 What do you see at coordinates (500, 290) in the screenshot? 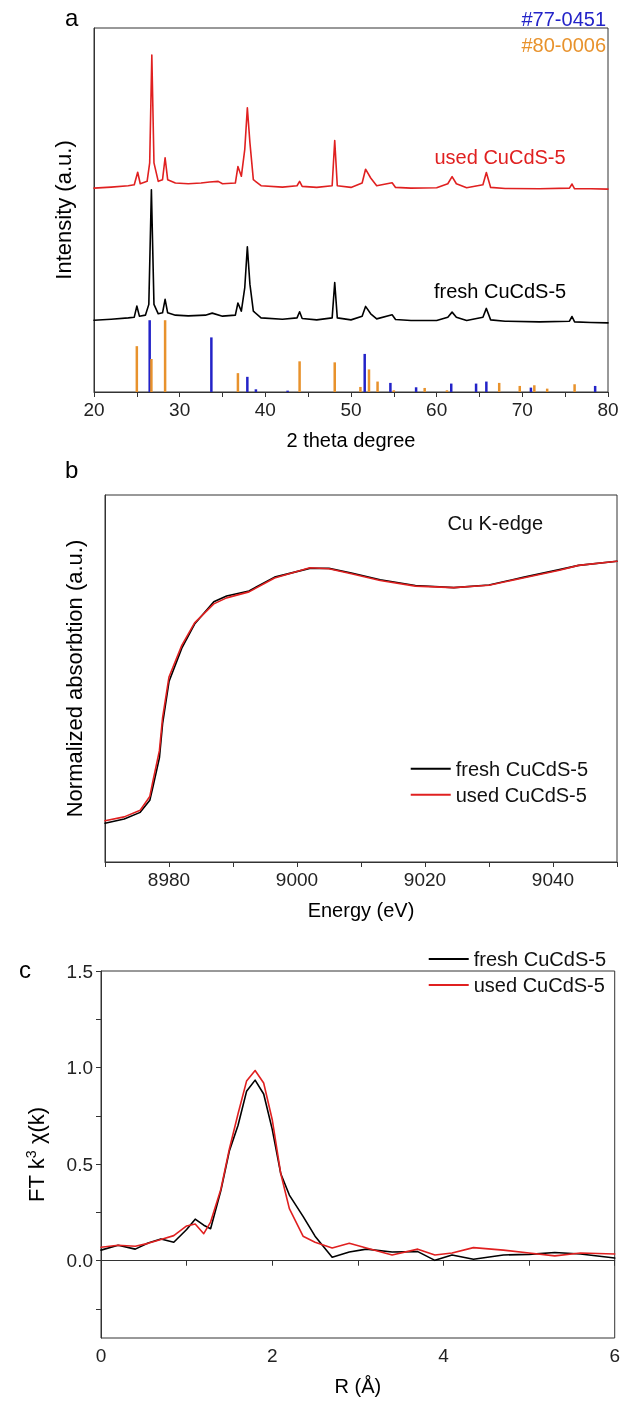
I see `series-label: fresh CuCdS-5` at bounding box center [500, 290].